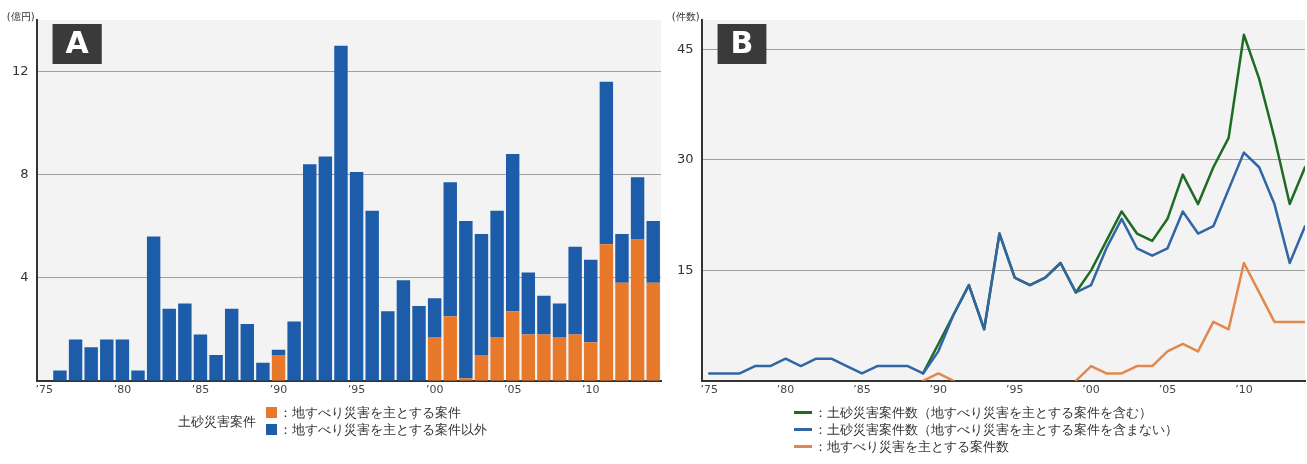  Describe the element at coordinates (20, 16) in the screenshot. I see `y-axis-title: (億円)` at that location.